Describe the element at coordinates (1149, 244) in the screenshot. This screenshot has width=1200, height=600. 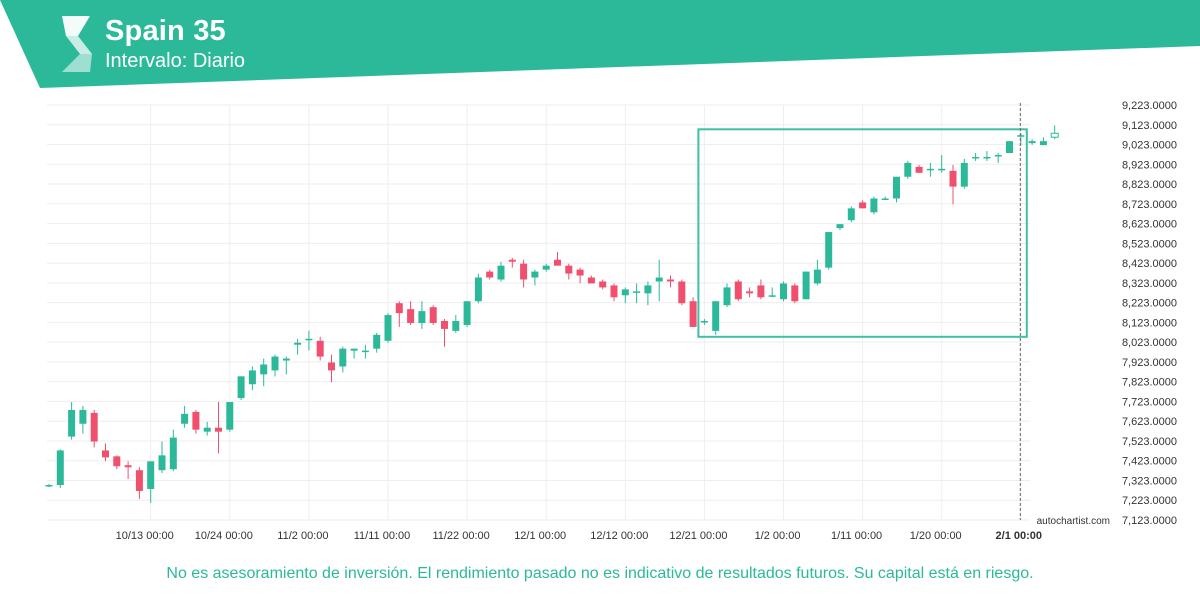
I see `y-tick-label: 8,523.0000` at that location.